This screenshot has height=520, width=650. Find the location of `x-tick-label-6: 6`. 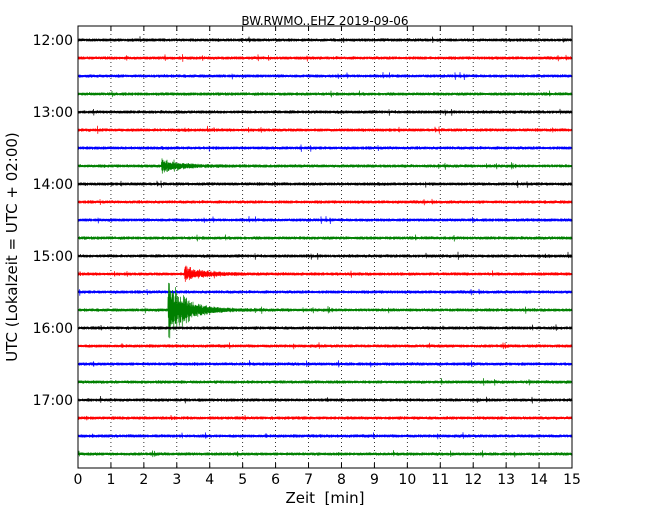

x-tick-label-6: 6 is located at coordinates (275, 480).